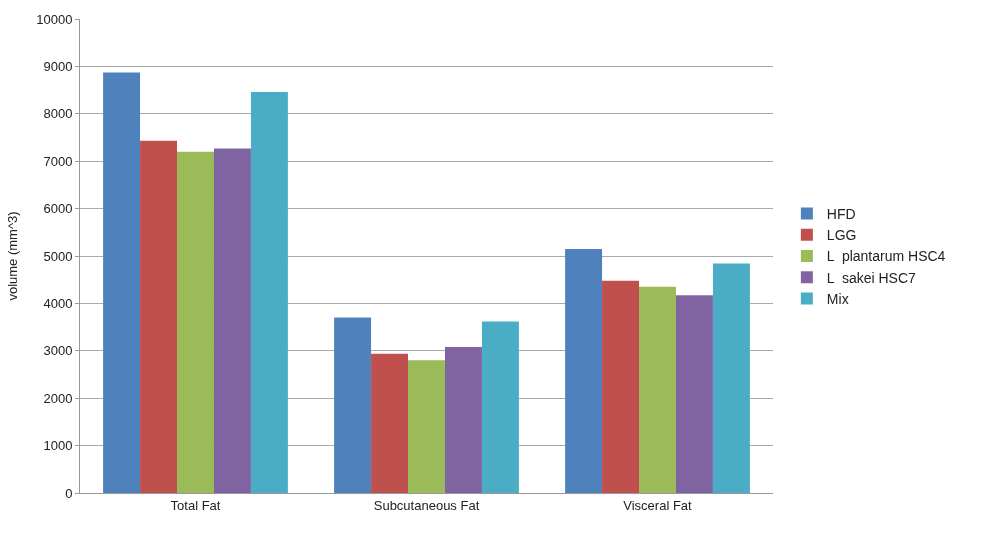  What do you see at coordinates (426, 505) in the screenshot?
I see `x-tick-label: Subcutaneous Fat` at bounding box center [426, 505].